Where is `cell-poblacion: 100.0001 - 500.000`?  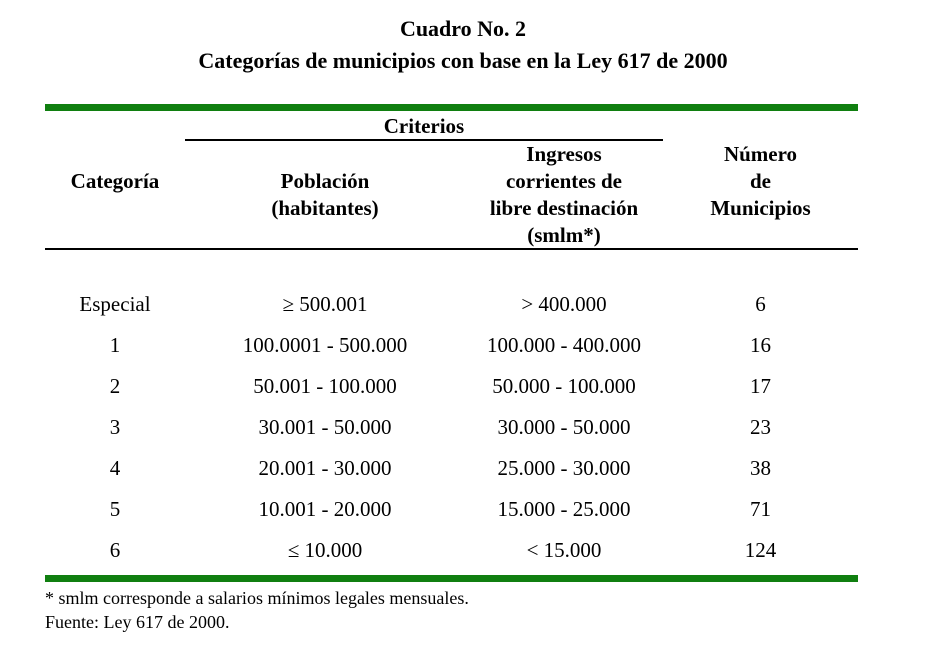 cell-poblacion: 100.0001 - 500.000 is located at coordinates (325, 345).